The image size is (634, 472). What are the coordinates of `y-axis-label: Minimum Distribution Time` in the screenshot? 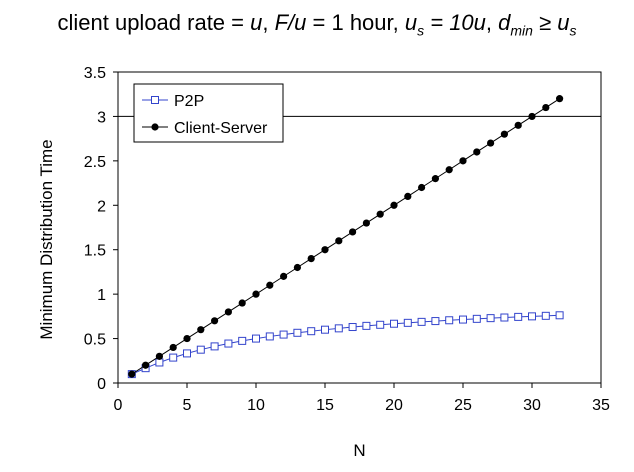 It's located at (46, 239).